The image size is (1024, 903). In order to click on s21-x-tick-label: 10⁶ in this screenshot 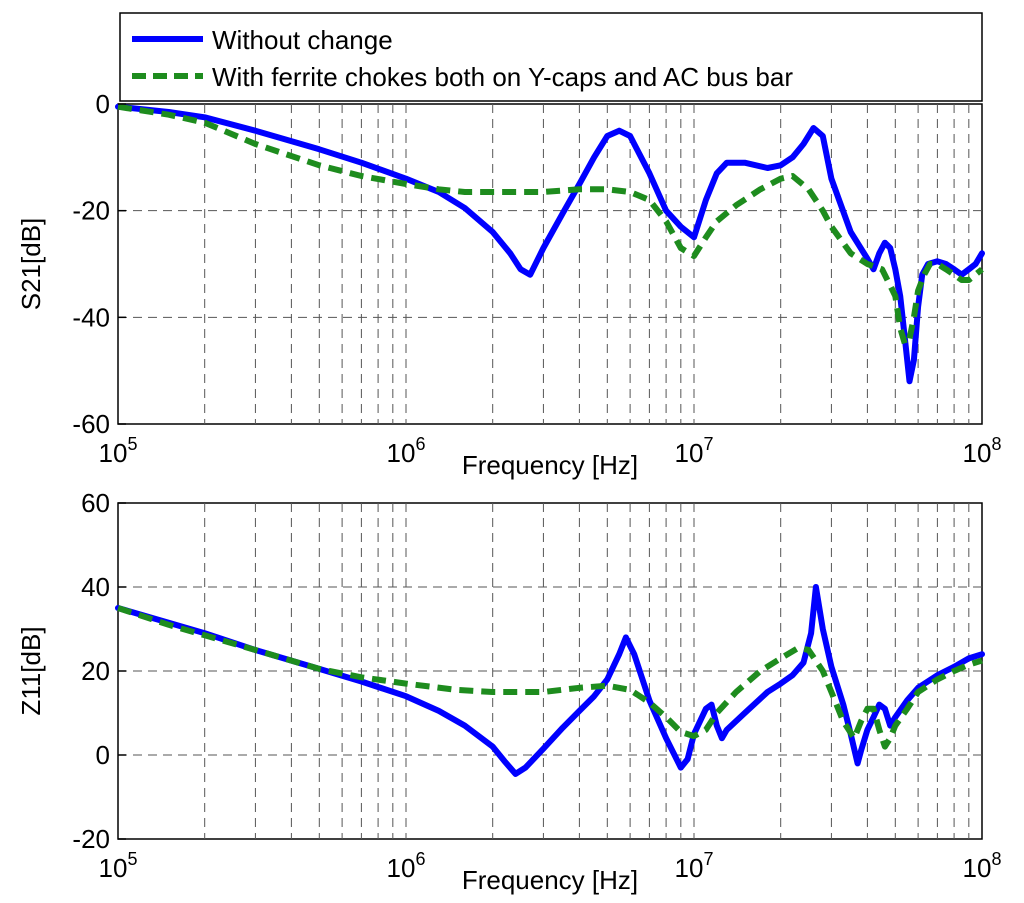, I will do `click(406, 451)`.